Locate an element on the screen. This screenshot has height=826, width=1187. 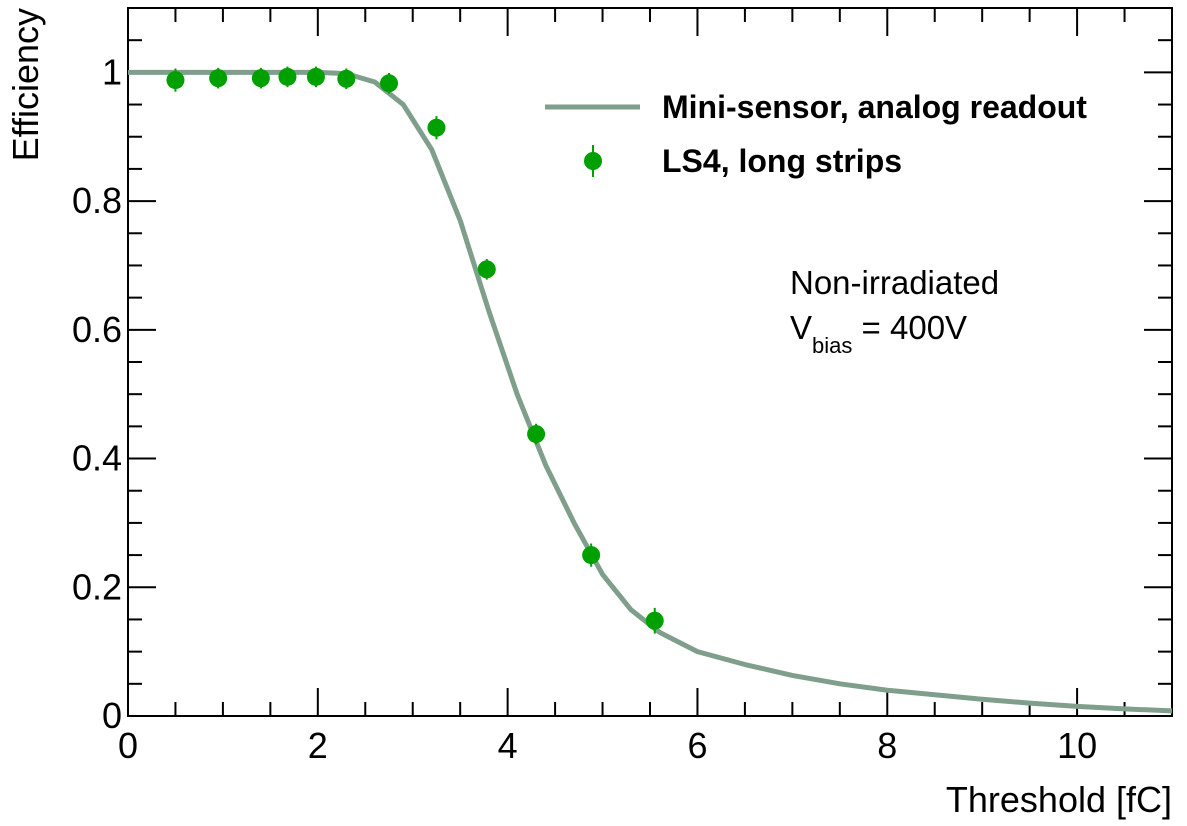
annotation: Non-irradiated Vbias = 400V is located at coordinates (894, 311).